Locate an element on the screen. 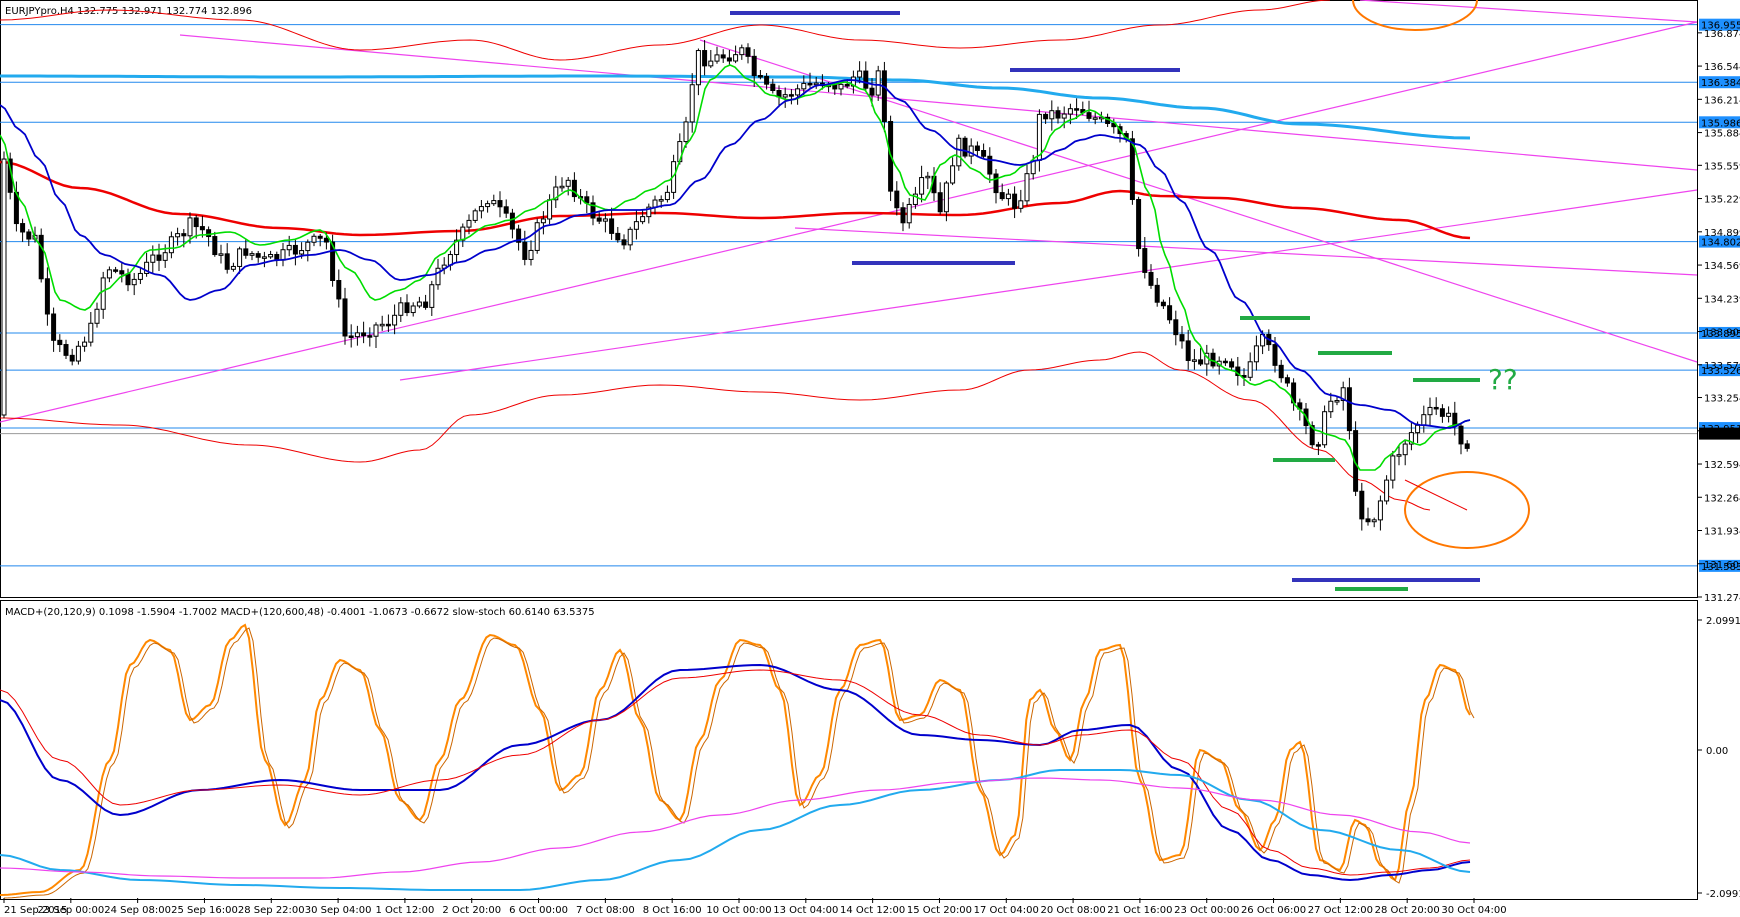 The width and height of the screenshot is (1740, 917). long-ma is located at coordinates (735, 200).